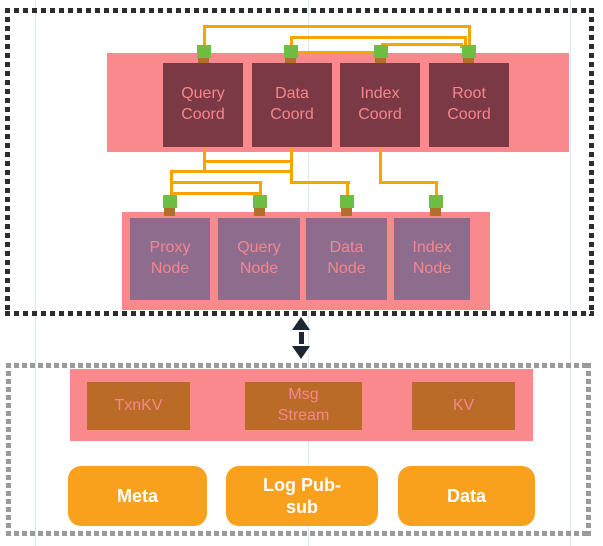 Image resolution: width=603 pixels, height=546 pixels. I want to click on query-coord-stem-icon, so click(203, 61).